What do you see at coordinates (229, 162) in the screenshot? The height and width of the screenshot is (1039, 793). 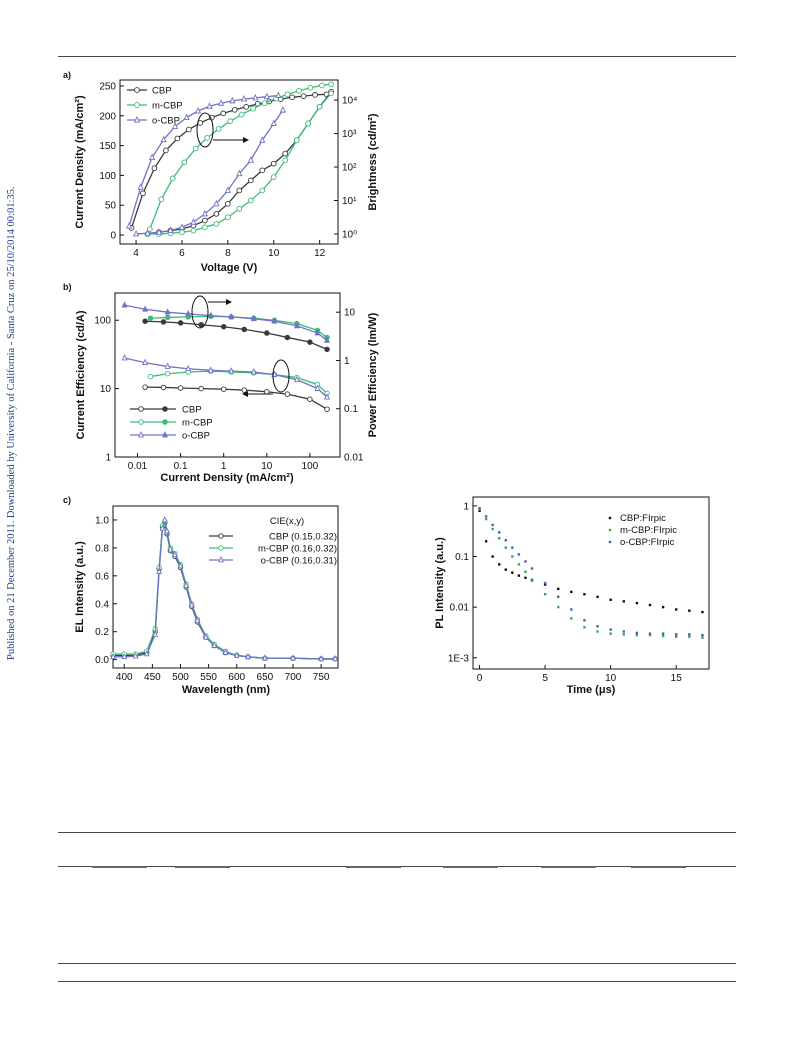 I see `panel-a-frame` at bounding box center [229, 162].